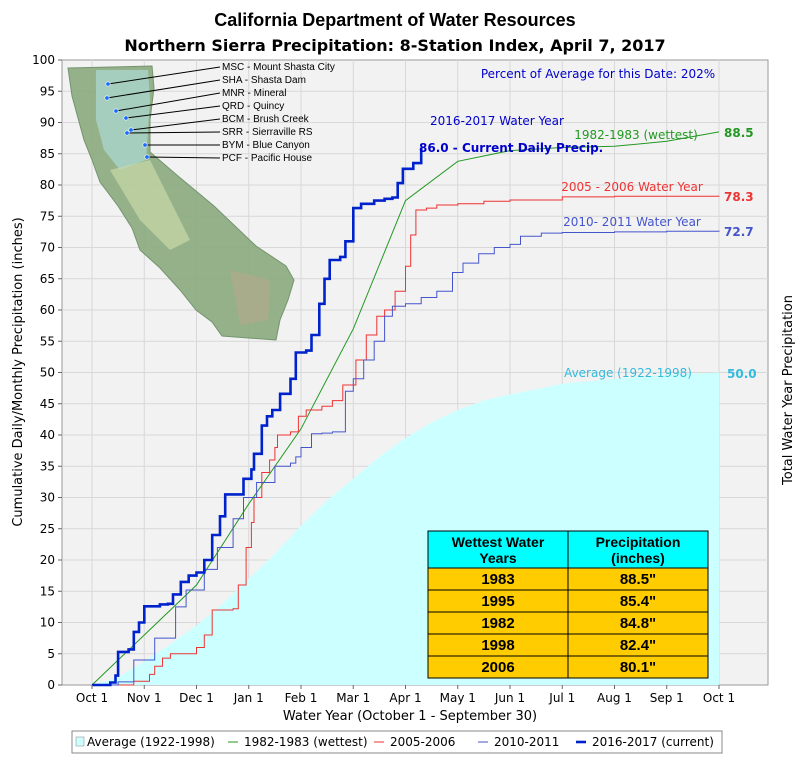  I want to click on x-tick-label: Mar 1, so click(353, 698).